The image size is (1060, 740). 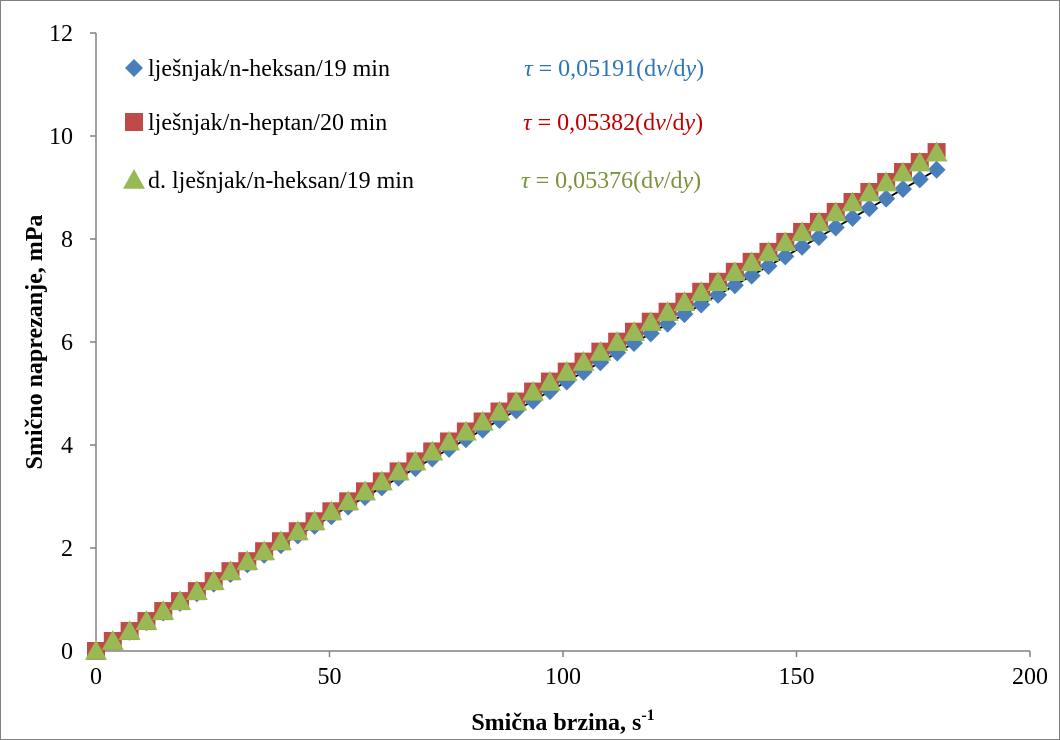 I want to click on y-tick-label: 12, so click(x=61, y=34).